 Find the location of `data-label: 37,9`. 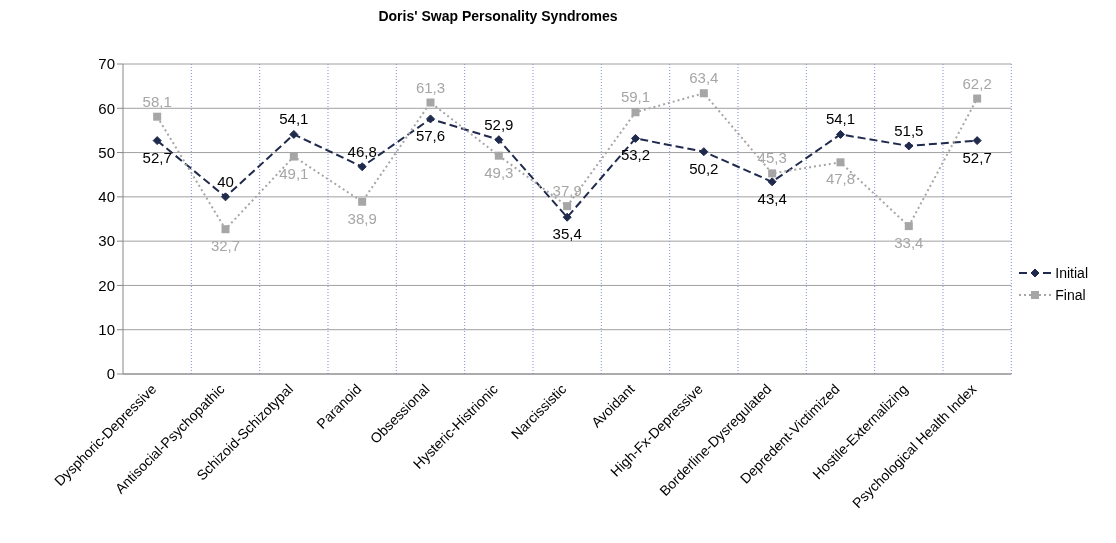

data-label: 37,9 is located at coordinates (567, 191).